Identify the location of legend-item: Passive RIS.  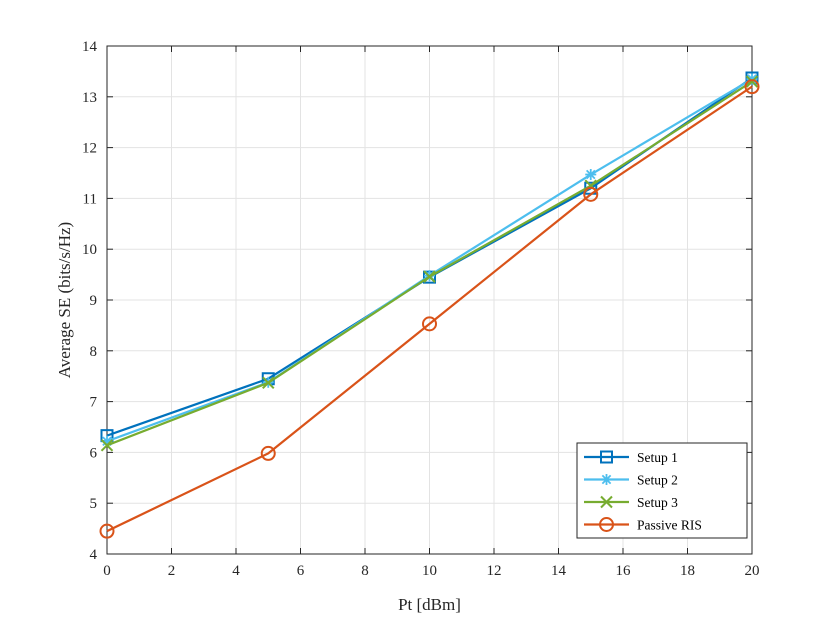
(643, 525).